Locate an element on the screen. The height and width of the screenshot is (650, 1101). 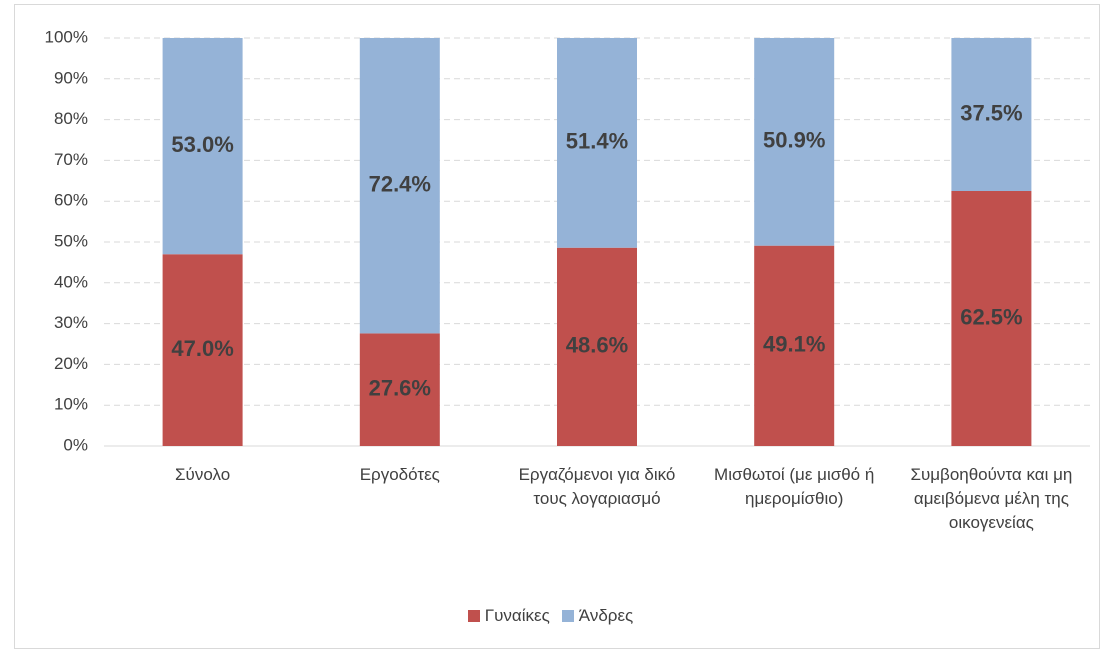
x-tick-label: Εργοδότες is located at coordinates (399, 474).